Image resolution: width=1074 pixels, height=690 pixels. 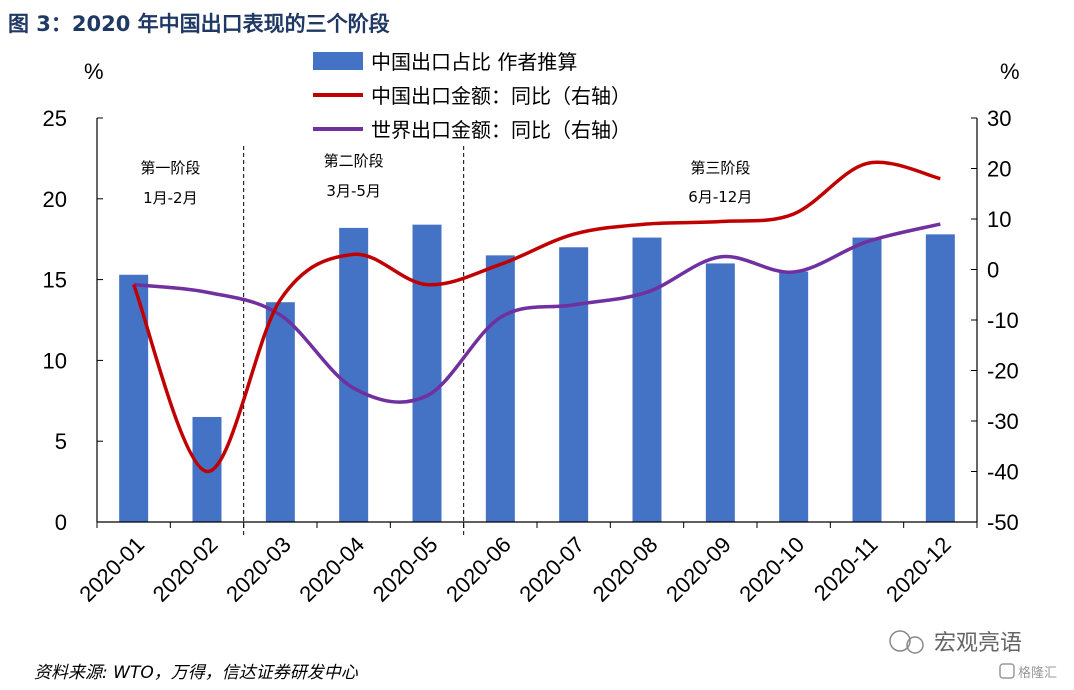 I want to click on left-tick-label: 0, so click(x=61, y=522).